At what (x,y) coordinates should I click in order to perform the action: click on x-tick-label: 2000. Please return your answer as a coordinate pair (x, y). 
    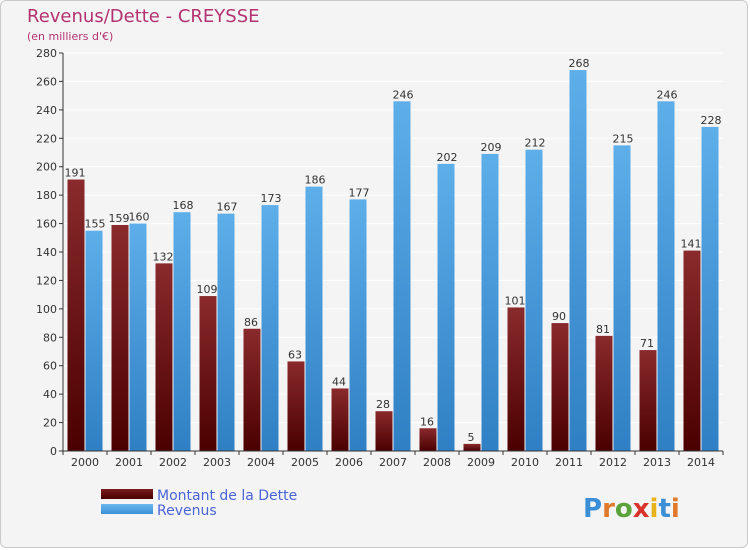
    Looking at the image, I should click on (85, 462).